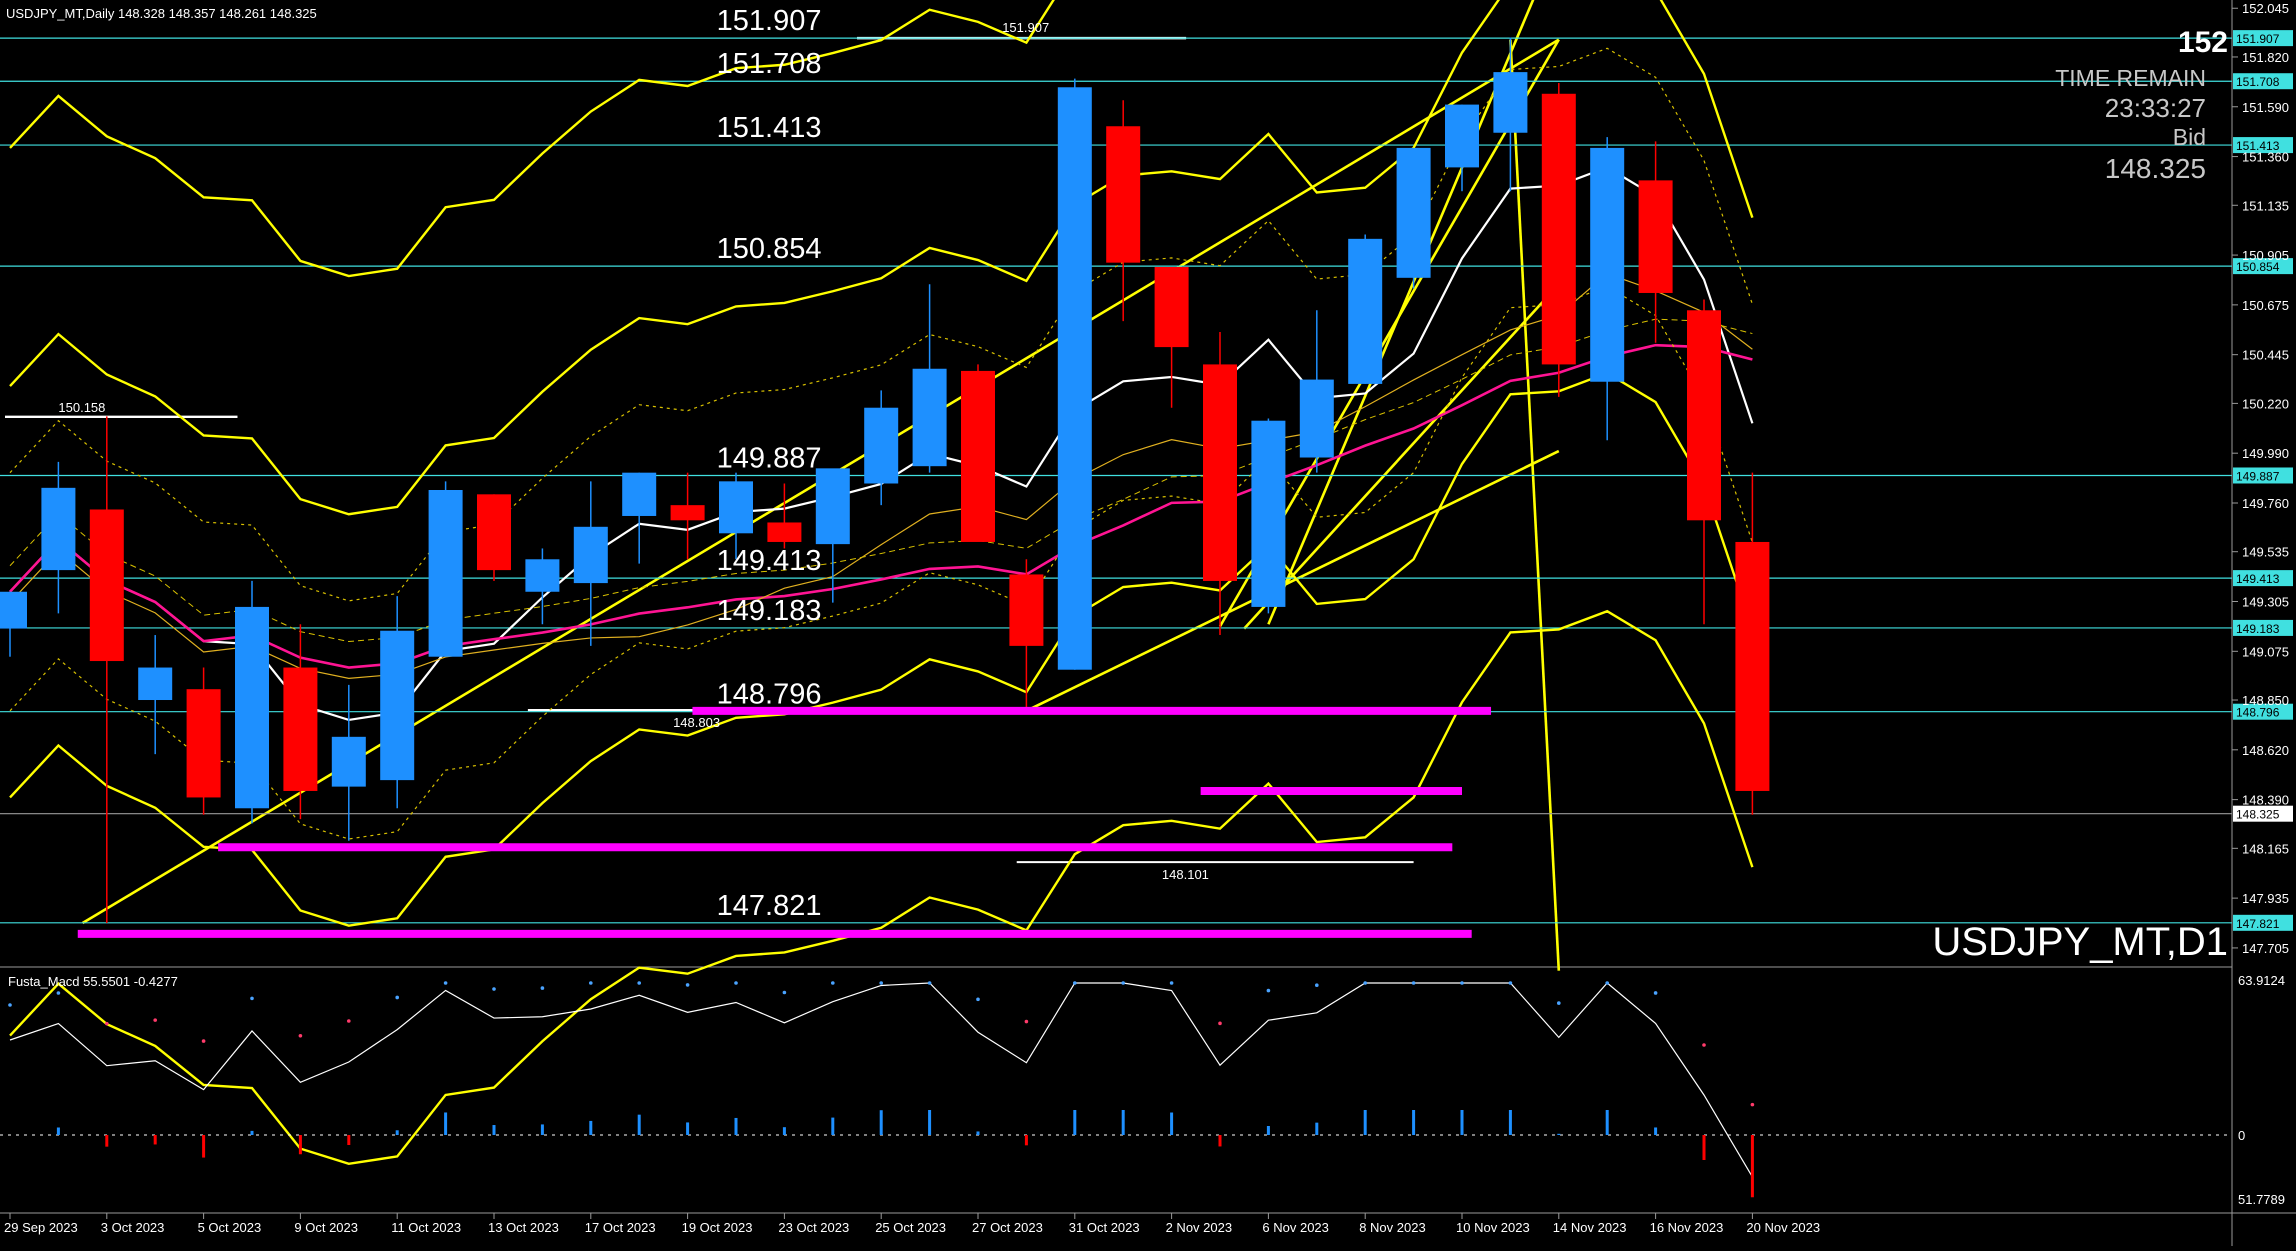 The width and height of the screenshot is (2296, 1251). I want to click on annotation-label: 148.803, so click(696, 722).